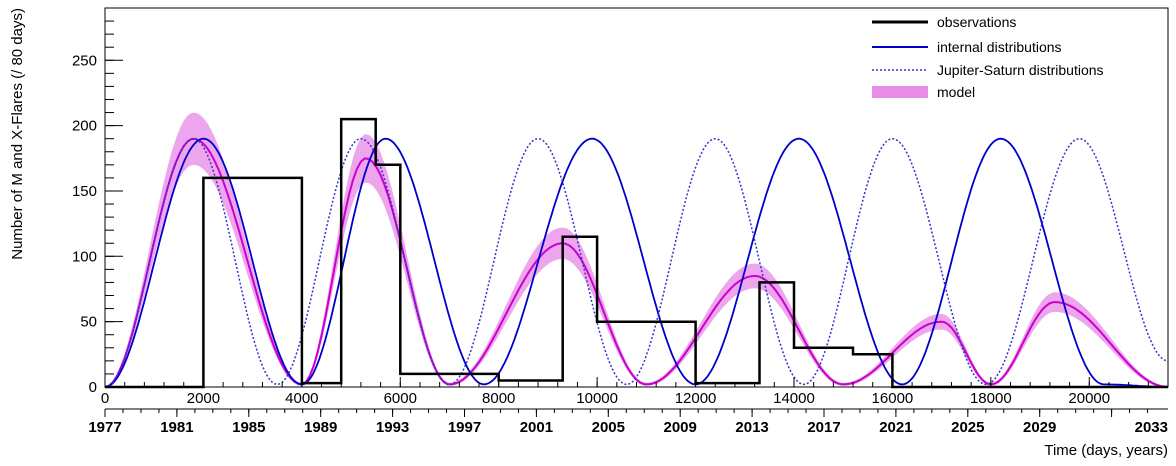 This screenshot has width=1176, height=466. Describe the element at coordinates (956, 92) in the screenshot. I see `legend-label-model: model` at that location.